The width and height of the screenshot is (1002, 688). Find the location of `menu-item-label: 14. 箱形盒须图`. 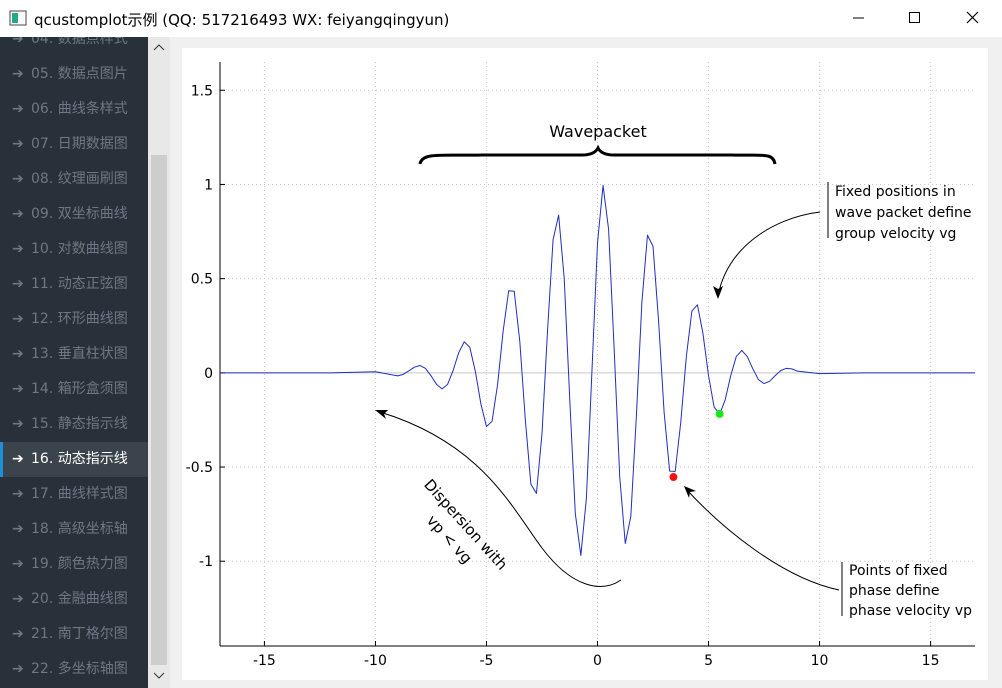

menu-item-label: 14. 箱形盒须图 is located at coordinates (79, 389).